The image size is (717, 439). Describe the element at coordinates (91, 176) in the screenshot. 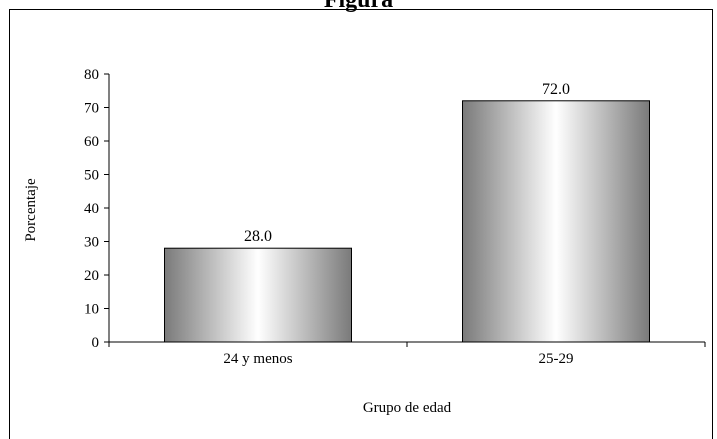

I see `y-tick-label: 50` at that location.